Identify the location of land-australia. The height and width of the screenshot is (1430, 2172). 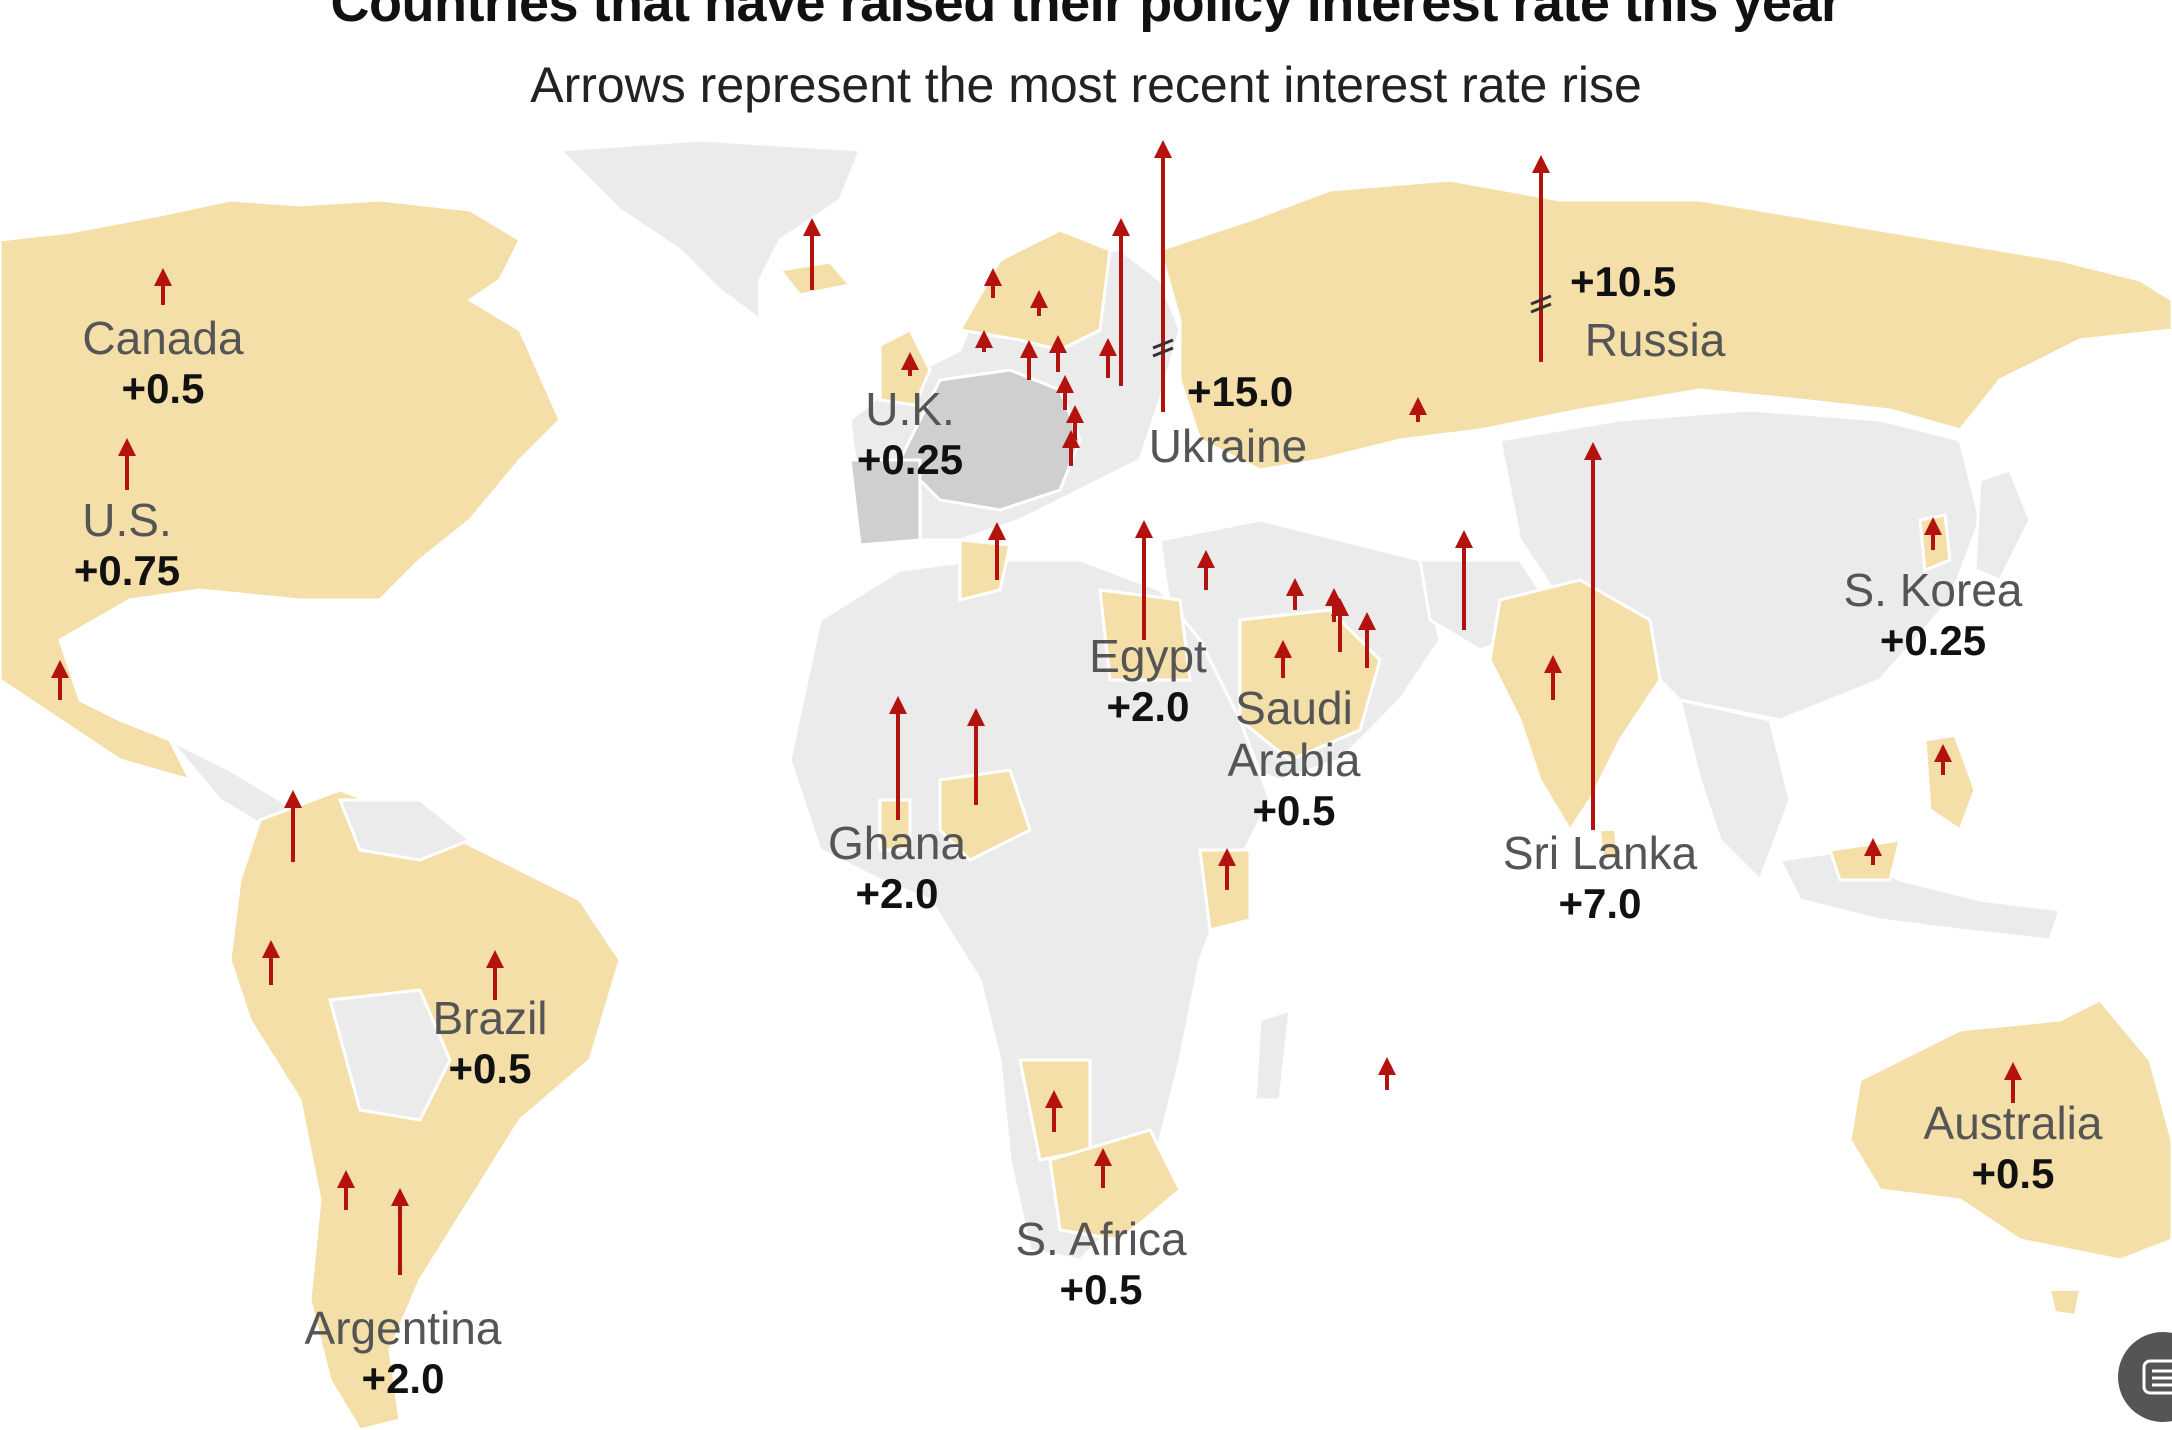
(2010, 1130).